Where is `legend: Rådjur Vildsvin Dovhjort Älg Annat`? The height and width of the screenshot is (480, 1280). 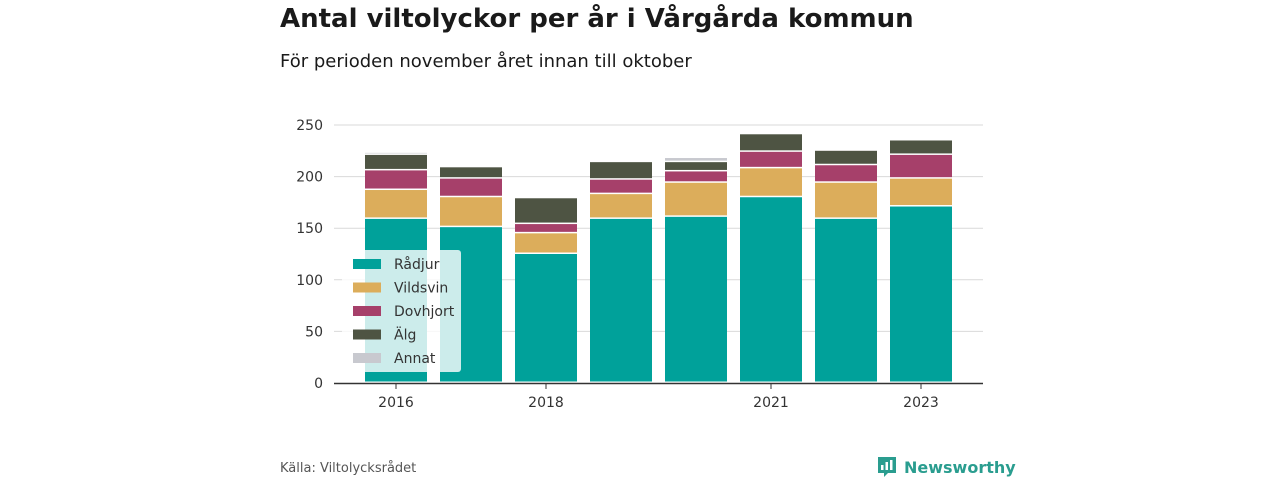
legend: Rådjur Vildsvin Dovhjort Älg Annat is located at coordinates (401, 311).